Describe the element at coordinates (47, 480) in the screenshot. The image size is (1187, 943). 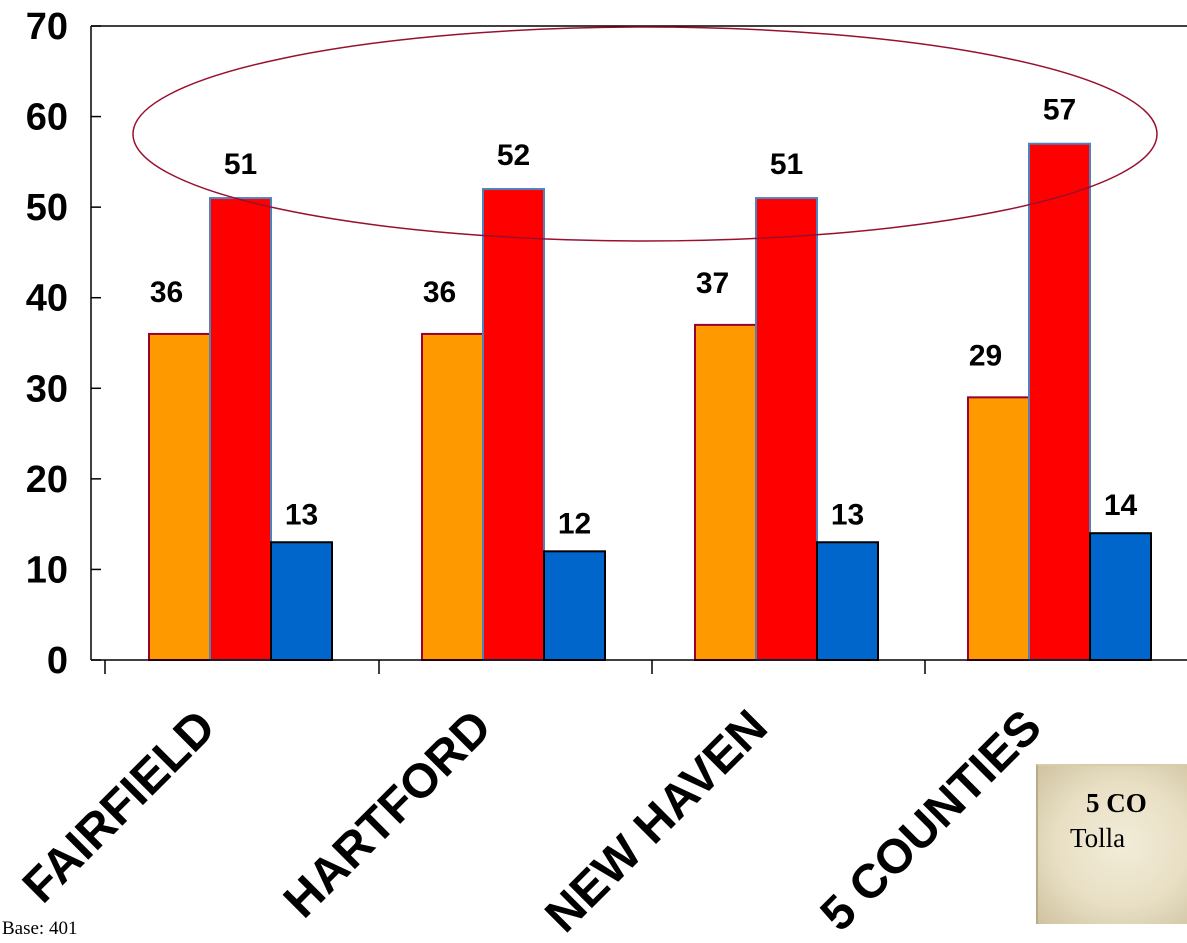
I see `y-tick-label: 20` at that location.